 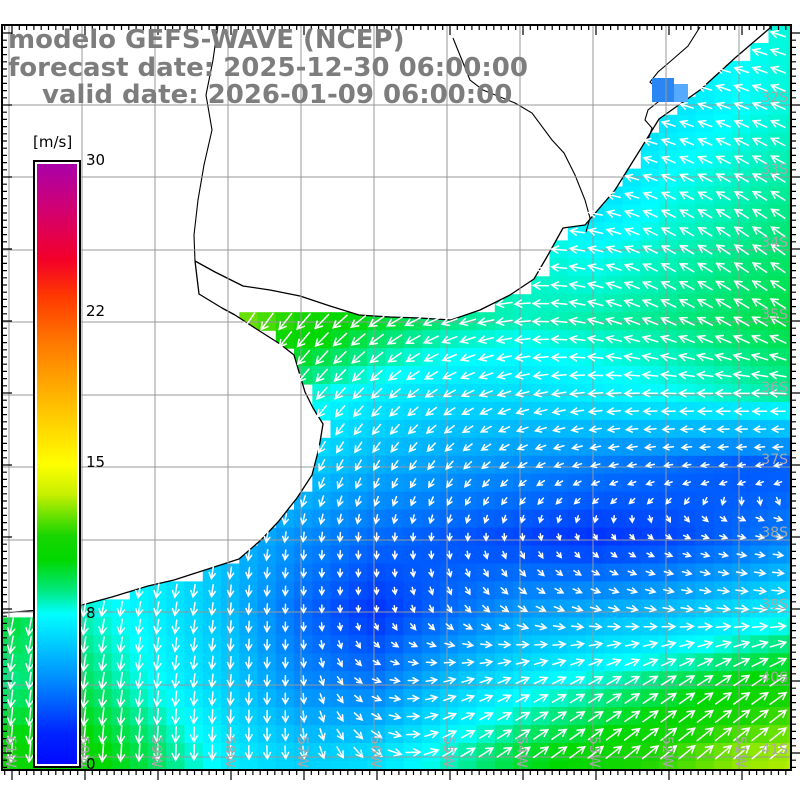 I want to click on longitude-label: 61W, so click(x=10, y=752).